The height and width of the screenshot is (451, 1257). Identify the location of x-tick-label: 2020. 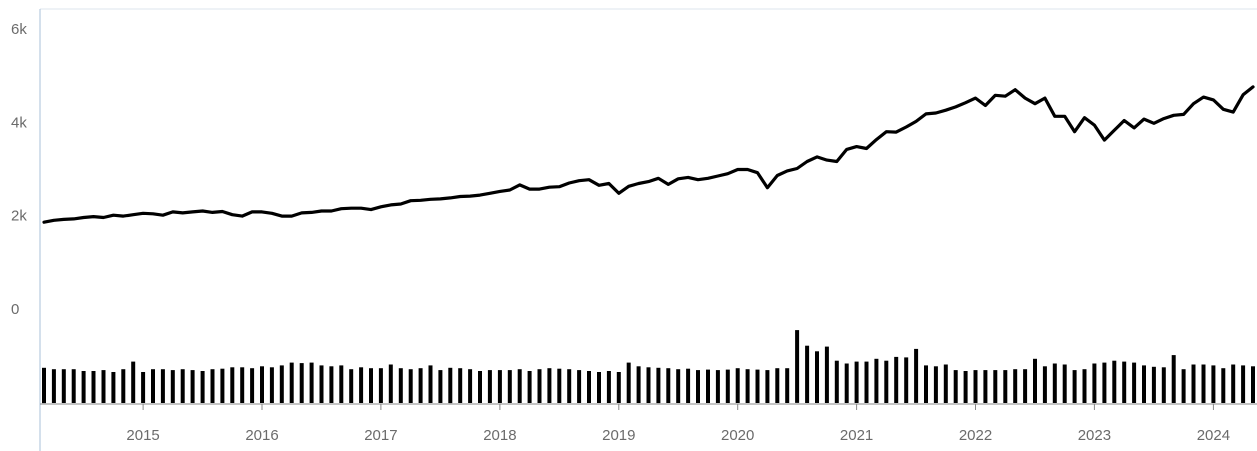
(737, 435).